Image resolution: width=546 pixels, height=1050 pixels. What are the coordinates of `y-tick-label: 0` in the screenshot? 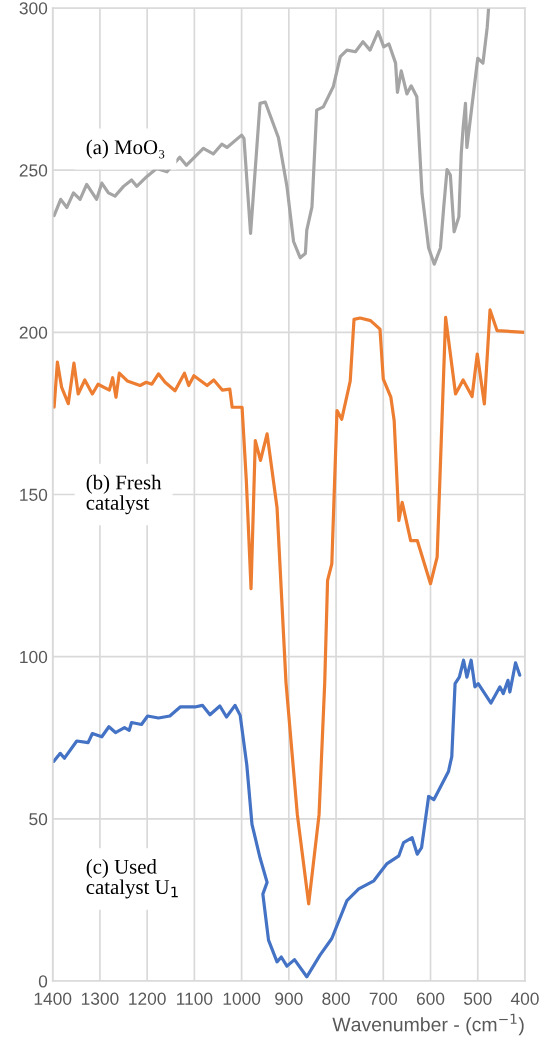 It's located at (43, 981).